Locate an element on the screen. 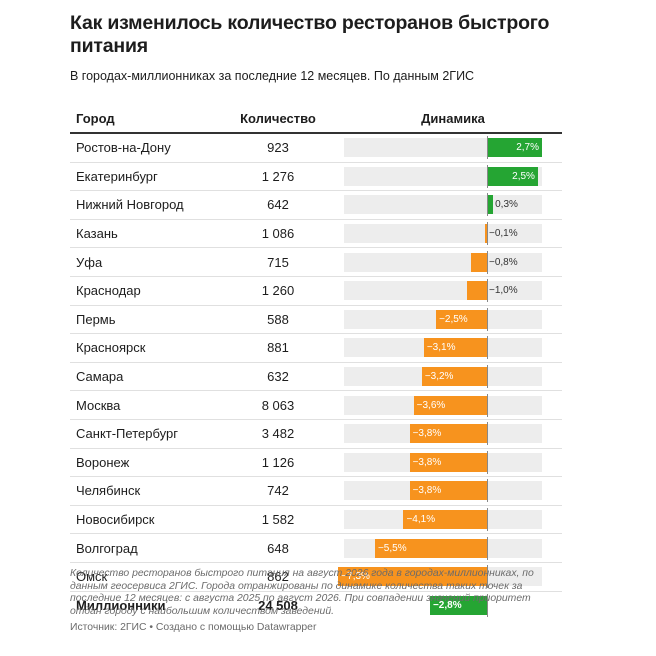  cell-city: Ростов-на-Дону is located at coordinates (141, 148).